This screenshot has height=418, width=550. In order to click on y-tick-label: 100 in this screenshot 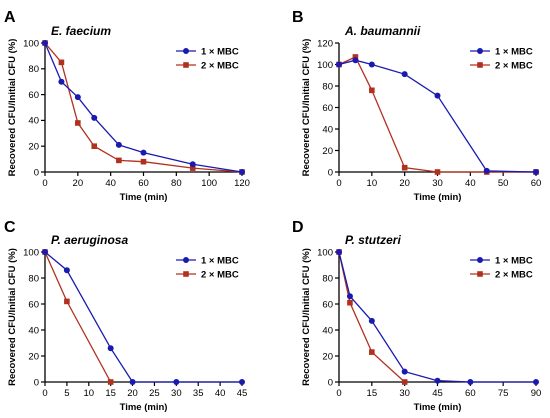, I will do `click(325, 252)`.